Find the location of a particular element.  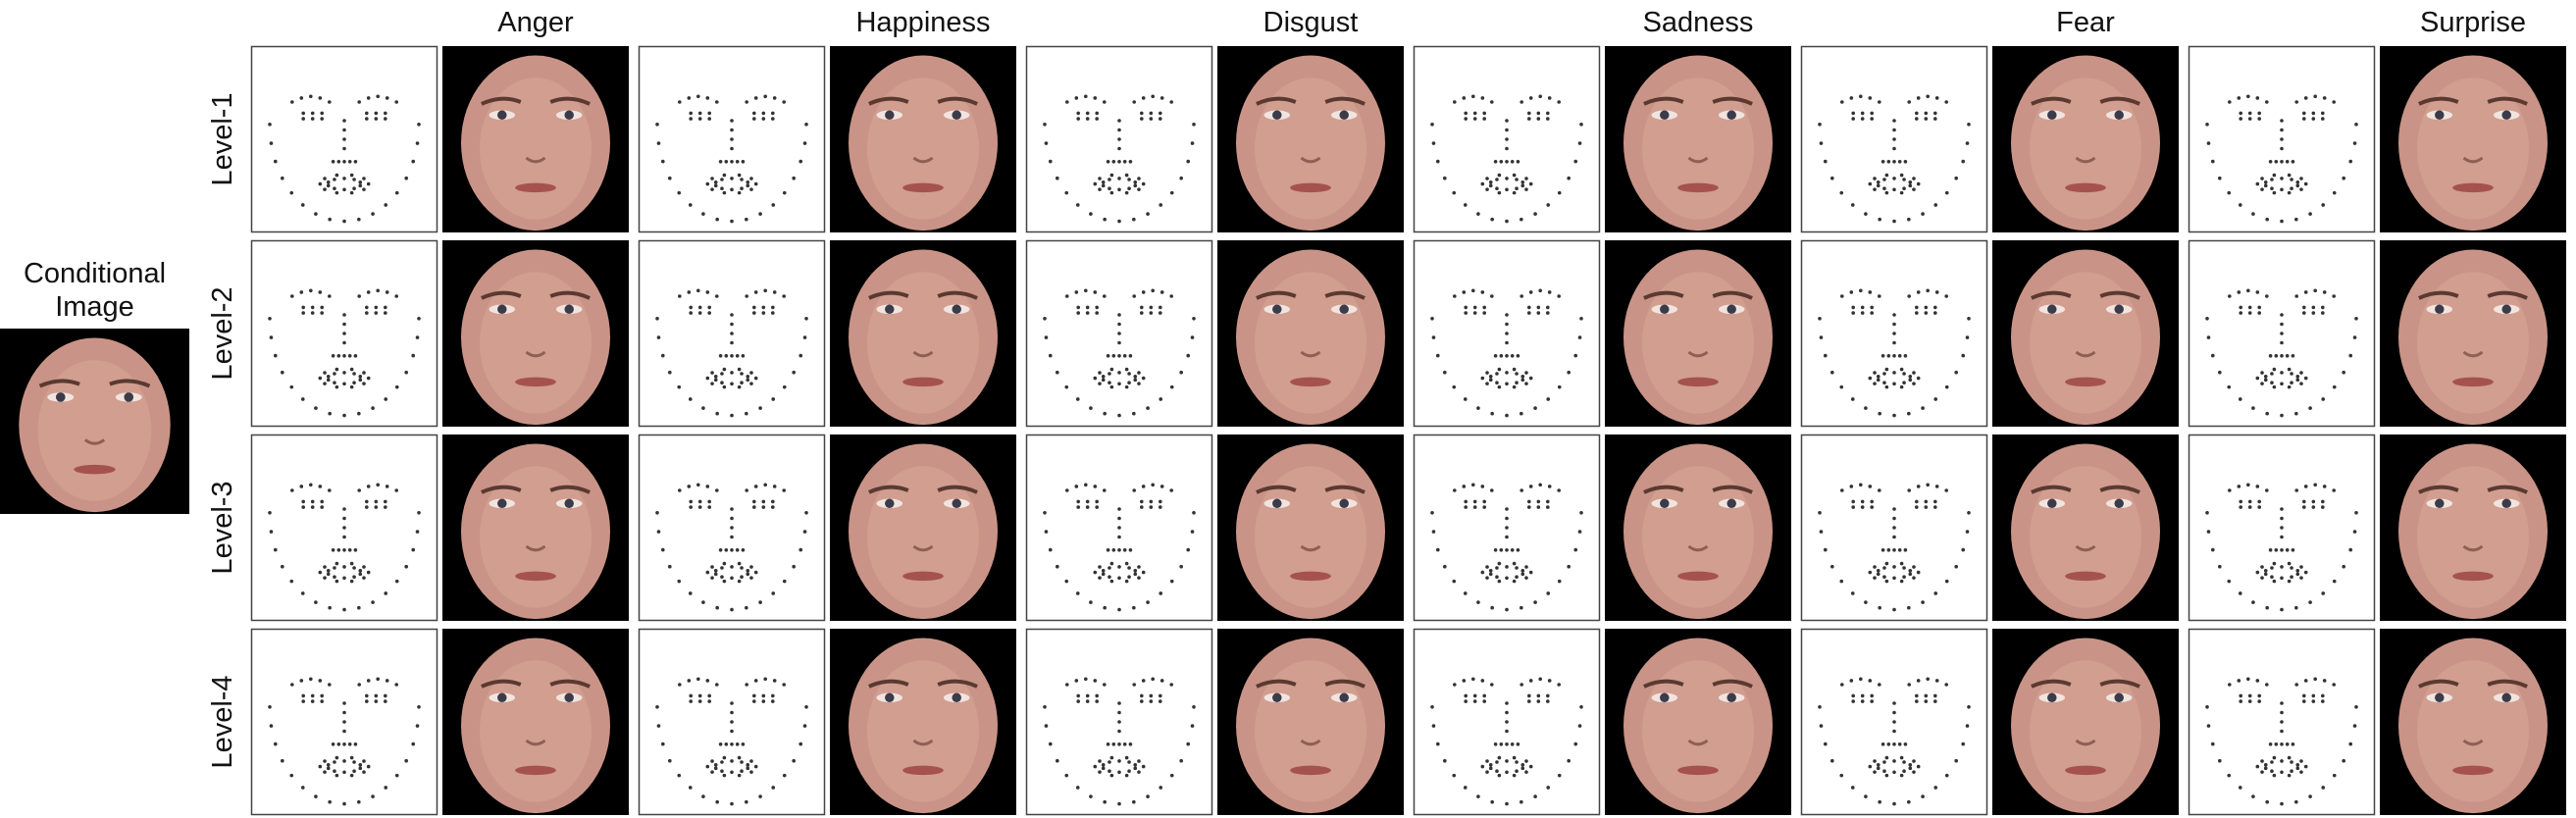

pupil is located at coordinates (2052, 310).